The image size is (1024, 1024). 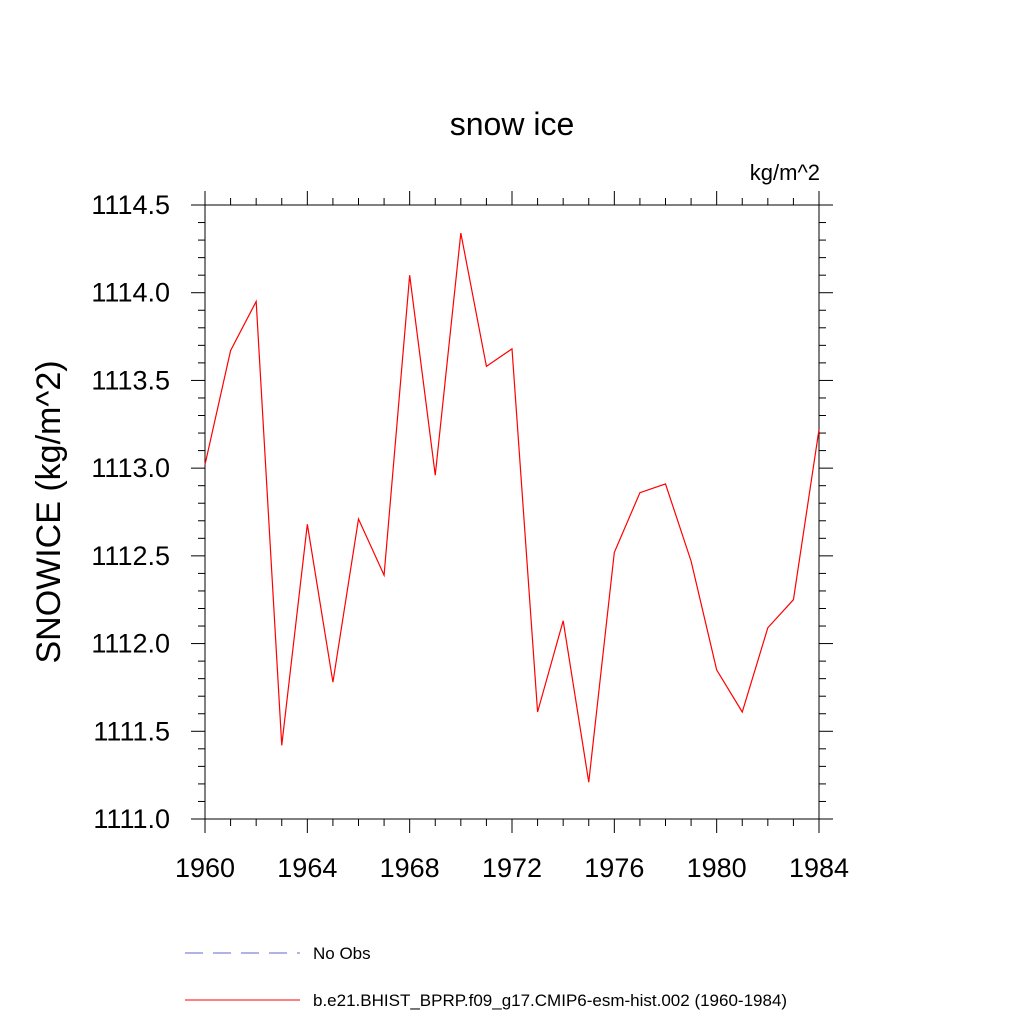 What do you see at coordinates (49, 511) in the screenshot?
I see `y-axis-label: SNOWICE (kg/m^2)` at bounding box center [49, 511].